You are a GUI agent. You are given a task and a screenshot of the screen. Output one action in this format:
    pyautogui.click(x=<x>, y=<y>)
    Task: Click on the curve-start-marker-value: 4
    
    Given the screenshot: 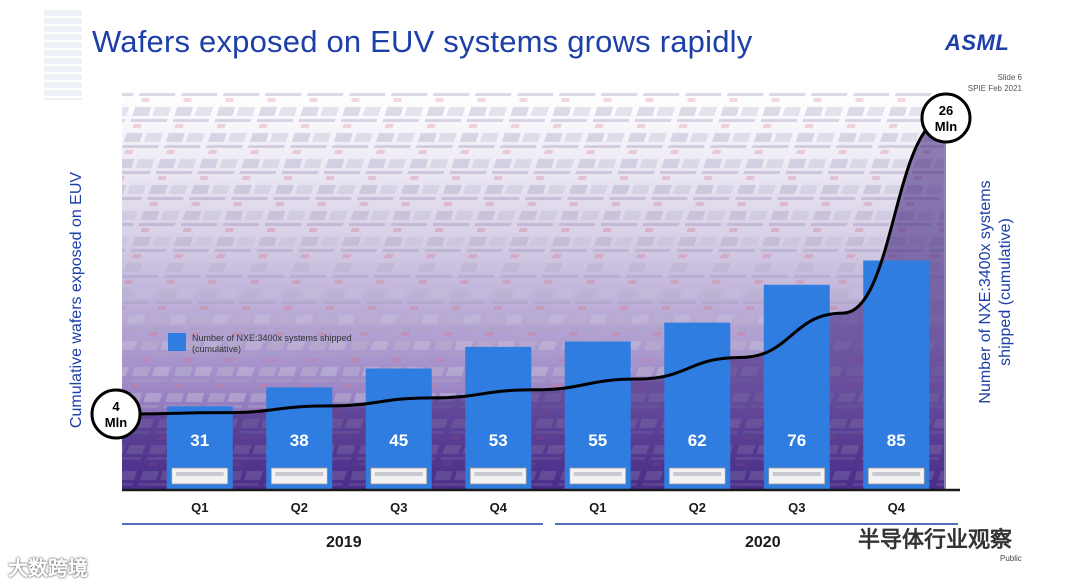 What is the action you would take?
    pyautogui.click(x=116, y=406)
    